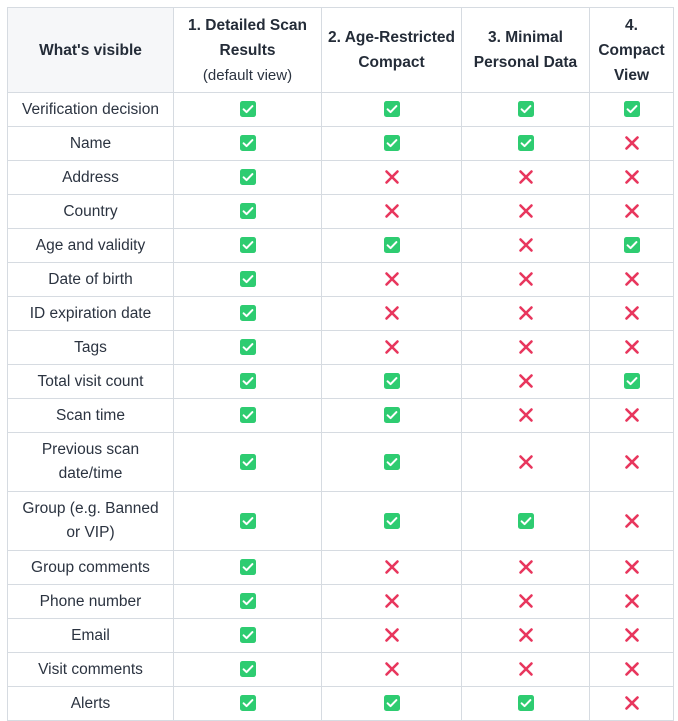 The height and width of the screenshot is (721, 678). What do you see at coordinates (90, 669) in the screenshot?
I see `row-label: Visit comments` at bounding box center [90, 669].